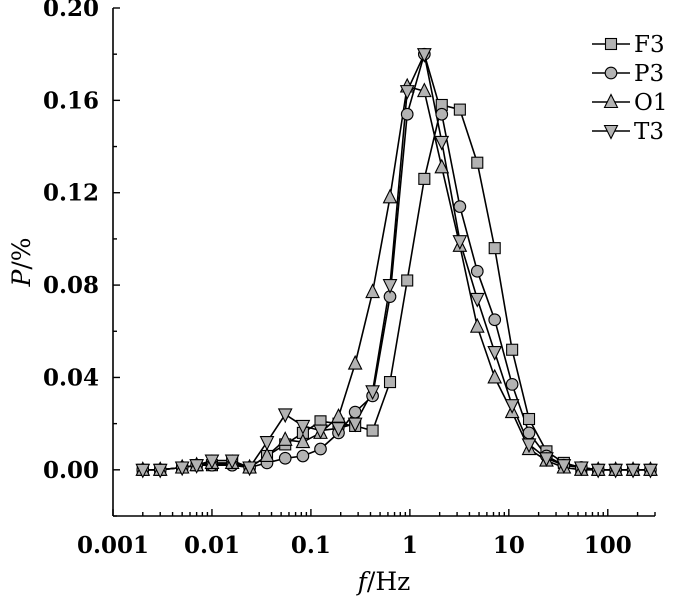 The image size is (678, 603). Describe the element at coordinates (71, 377) in the screenshot. I see `y-tick-label: 0.04` at that location.